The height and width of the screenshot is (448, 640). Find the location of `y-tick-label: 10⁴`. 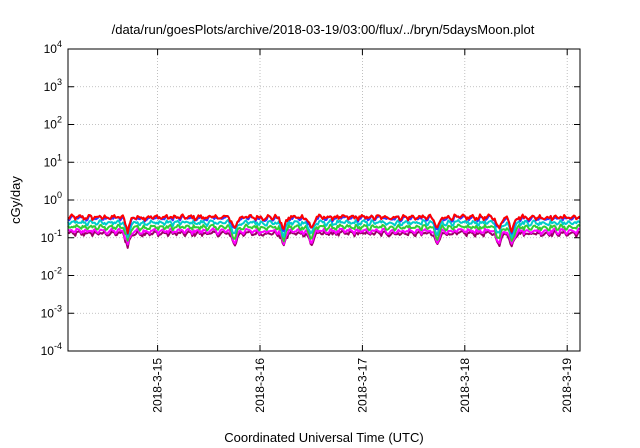

y-tick-label: 10⁴ is located at coordinates (53, 47).